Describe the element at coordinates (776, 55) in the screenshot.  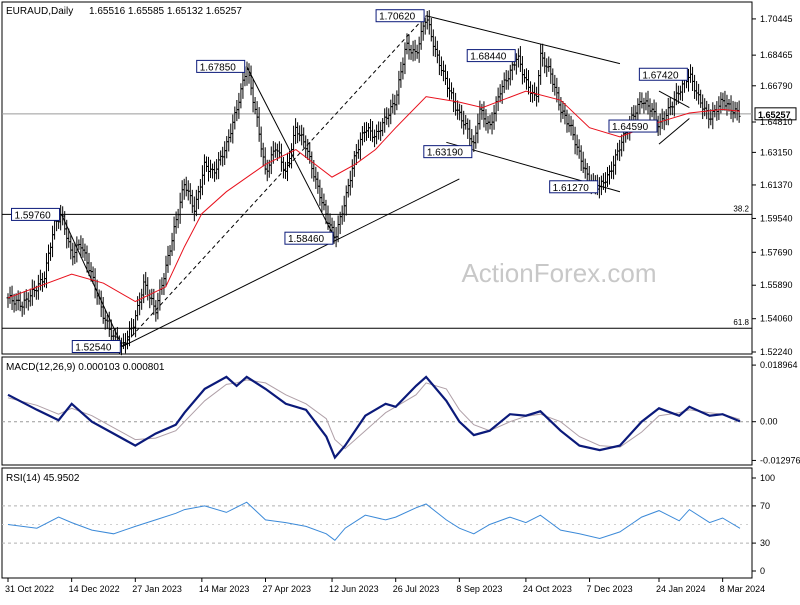
I see `price-tick-label: 1.68465` at that location.